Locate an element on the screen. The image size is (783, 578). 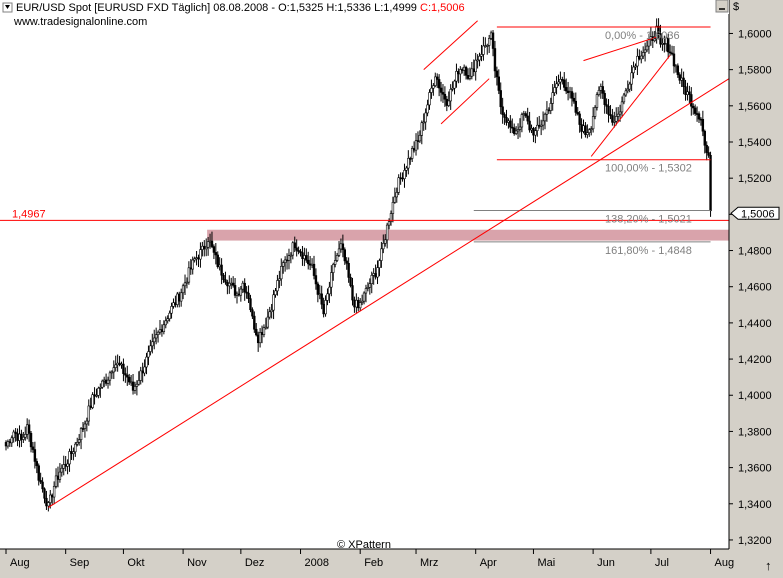
y-tick-label: 1,5800 is located at coordinates (755, 71).